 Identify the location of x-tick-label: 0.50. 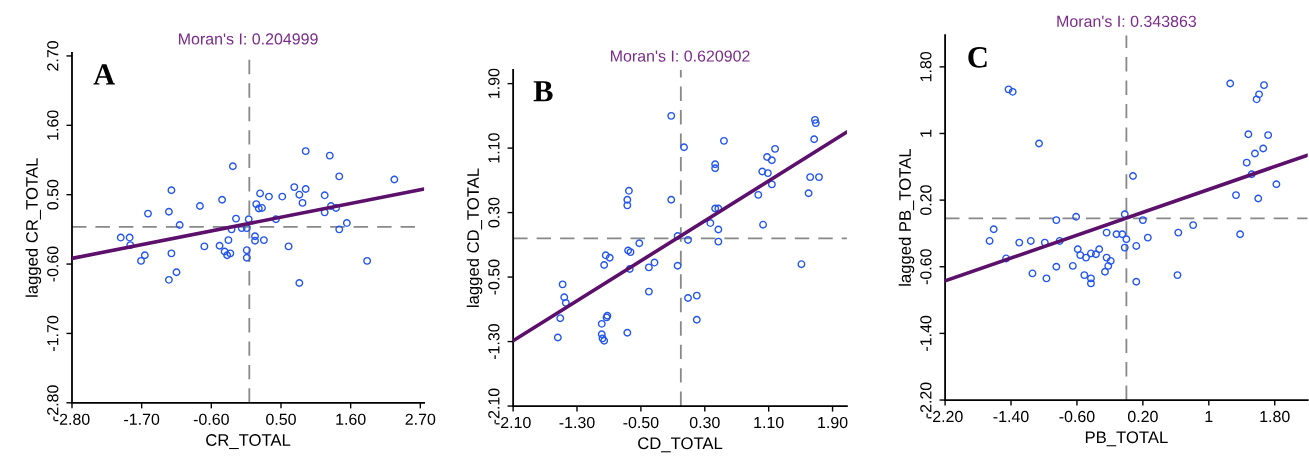
(281, 419).